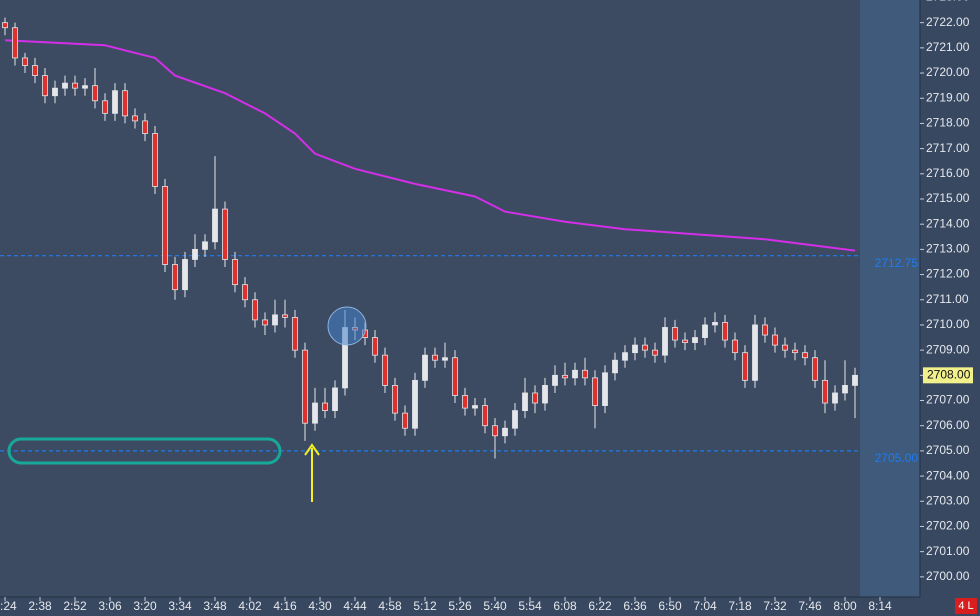  Describe the element at coordinates (948, 148) in the screenshot. I see `y-tick-label: 2717.00` at that location.